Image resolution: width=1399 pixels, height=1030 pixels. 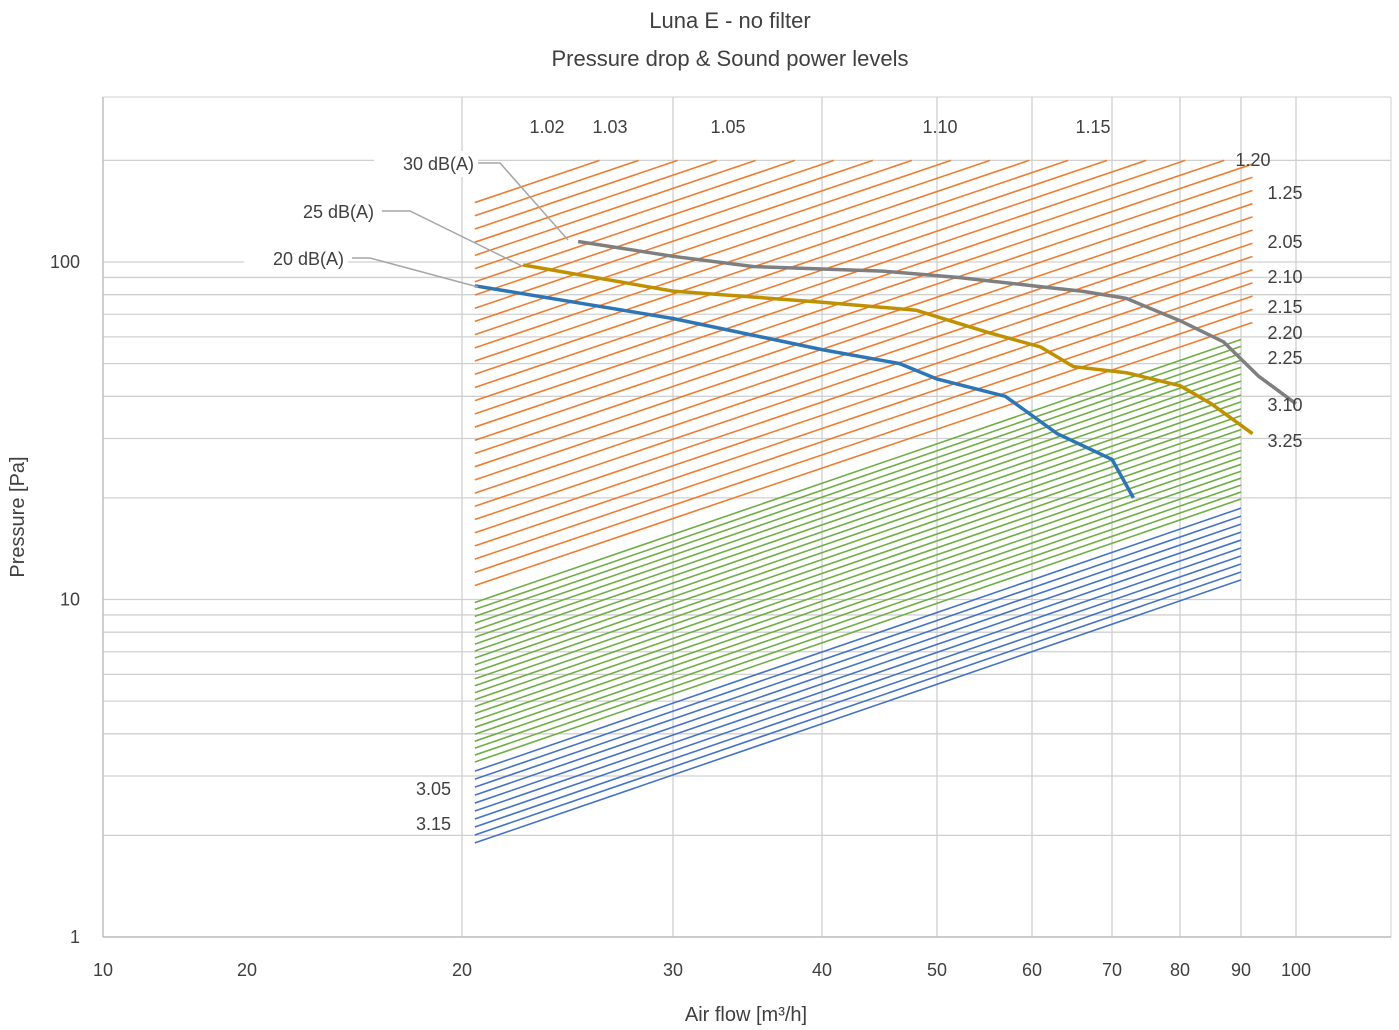 I want to click on leader-lines, so click(x=460, y=225).